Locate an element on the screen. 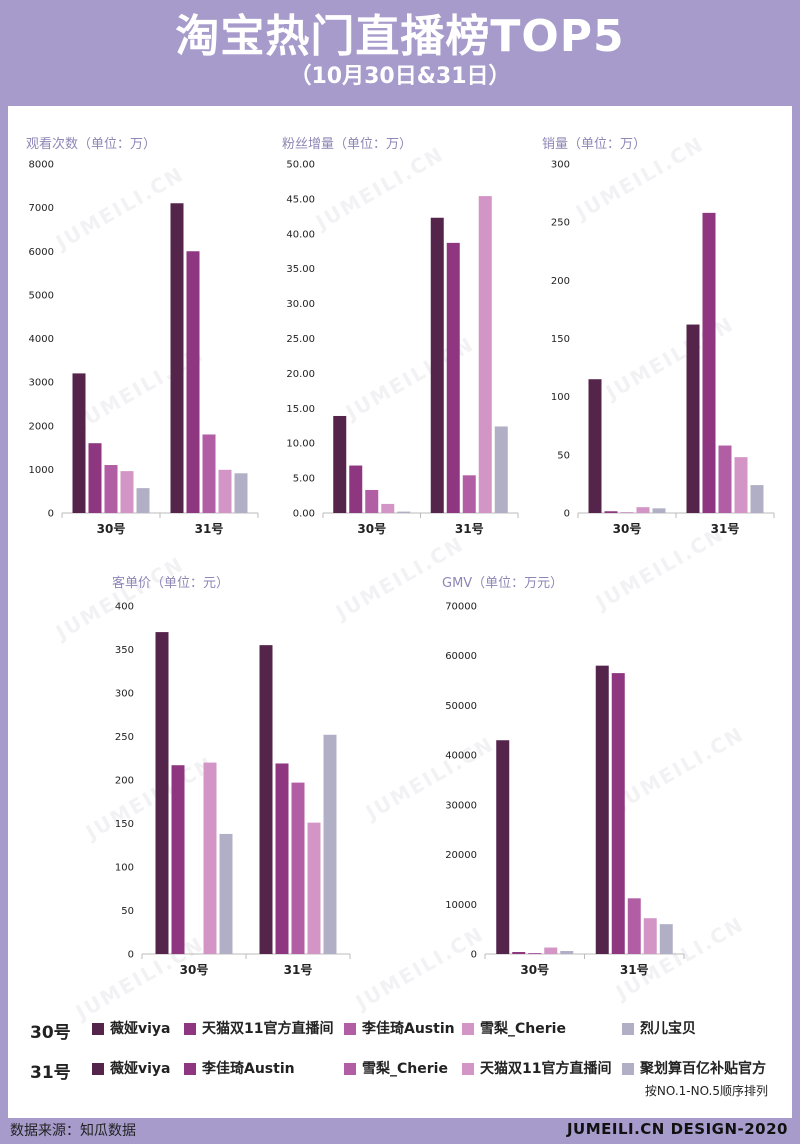 The image size is (800, 1144). y-tick-label: 3000 is located at coordinates (41, 383).